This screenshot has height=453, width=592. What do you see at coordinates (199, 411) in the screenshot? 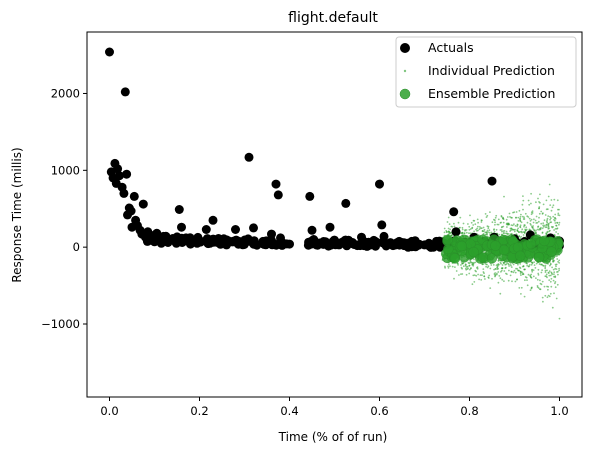
I see `x-tick-label: 0.2` at bounding box center [199, 411].